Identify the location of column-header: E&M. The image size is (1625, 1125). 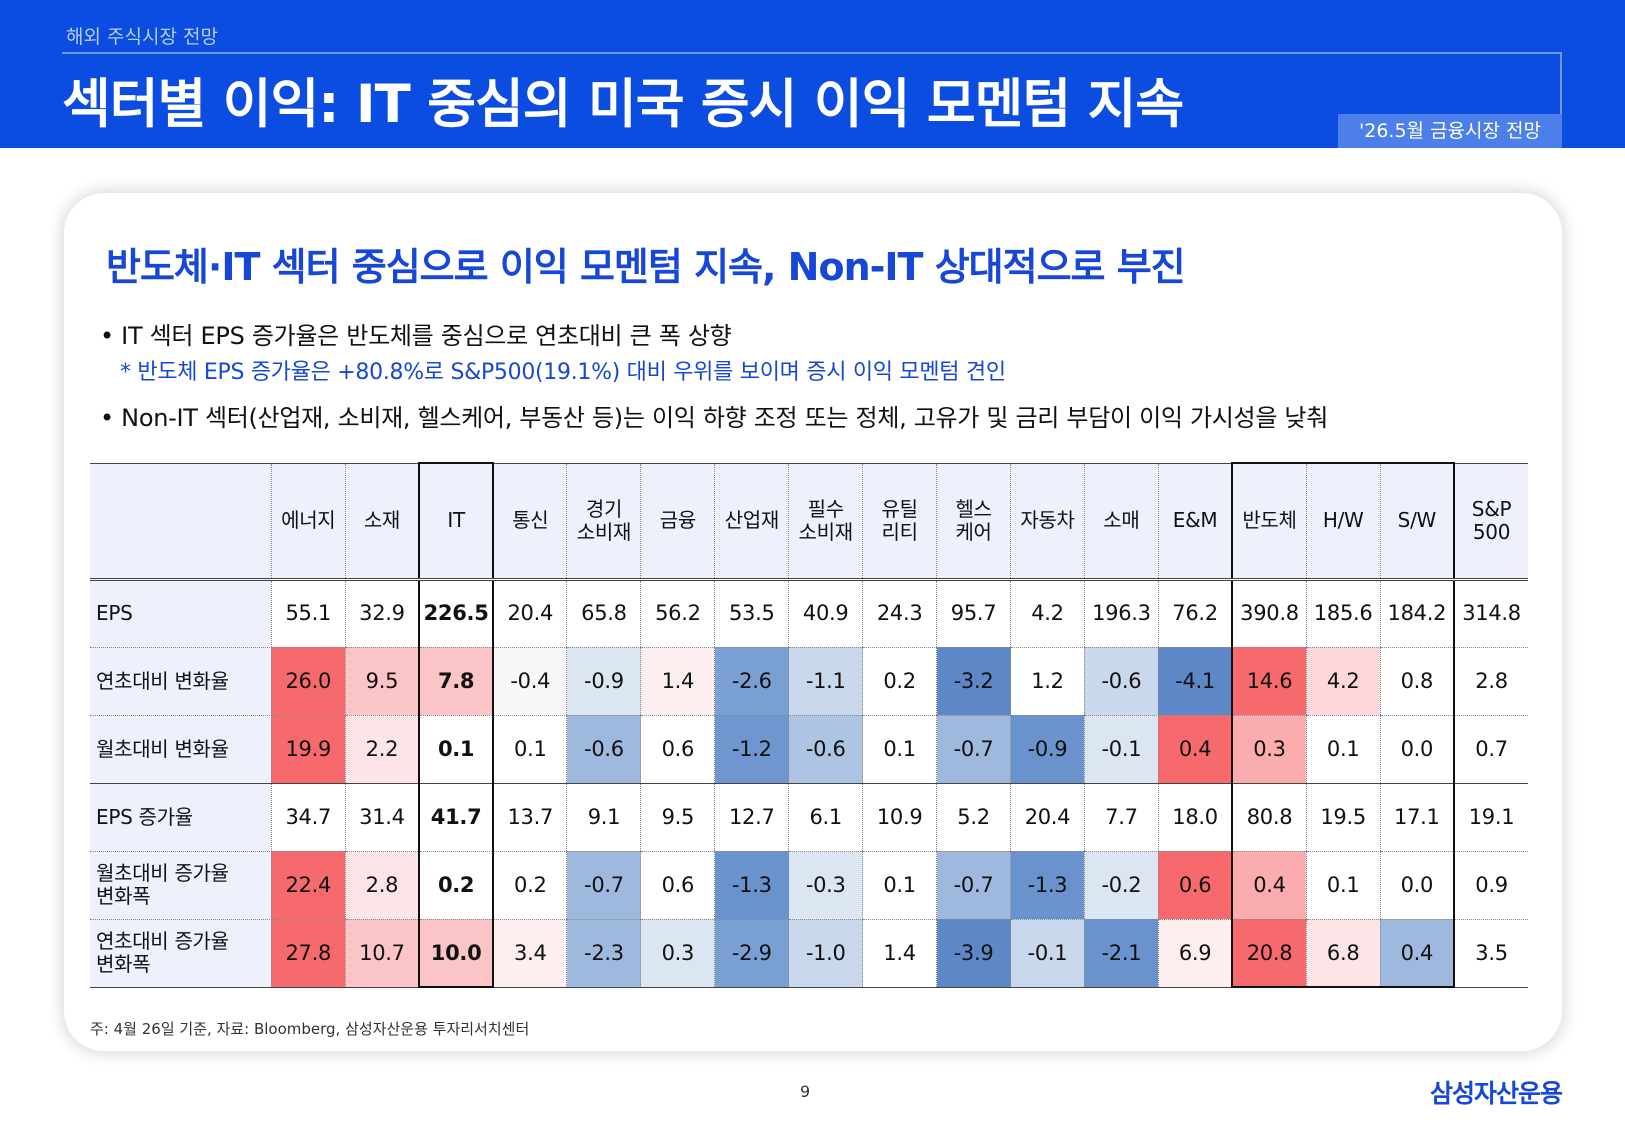
(1195, 521).